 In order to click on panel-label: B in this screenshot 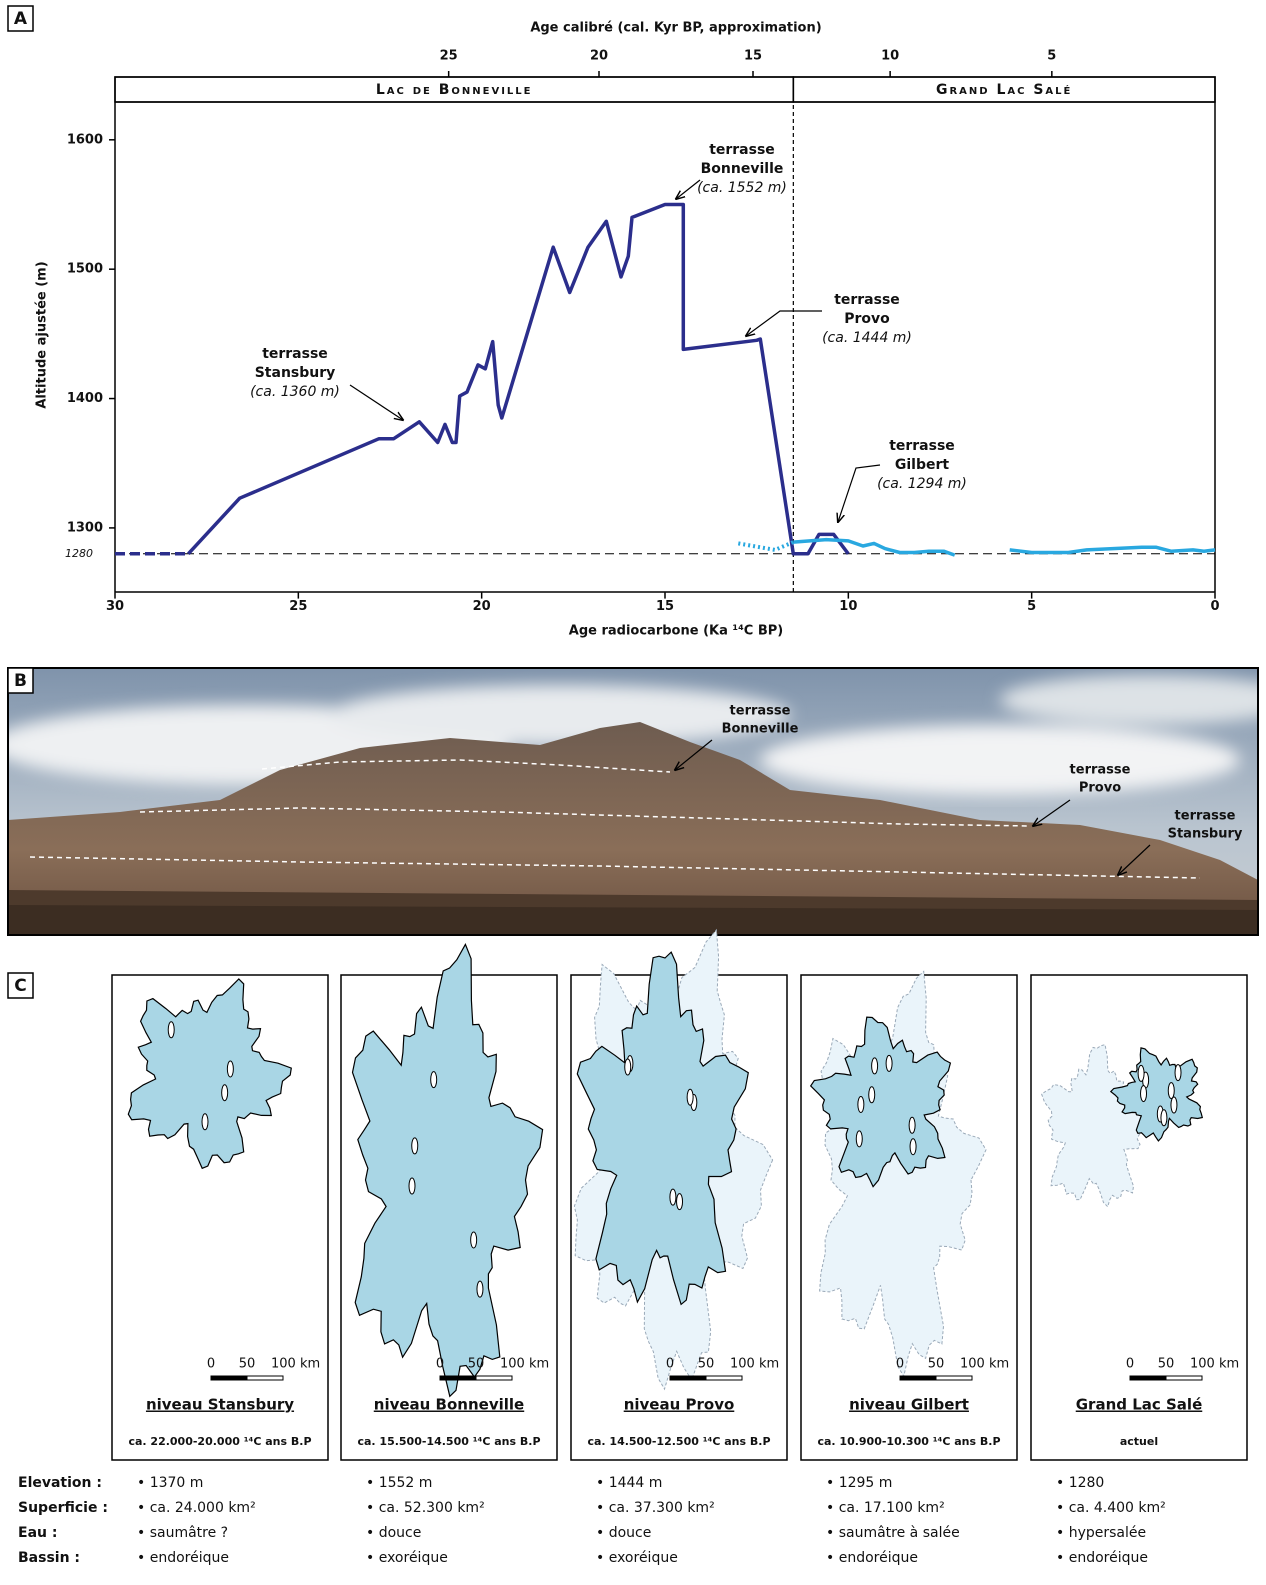, I will do `click(20, 681)`.